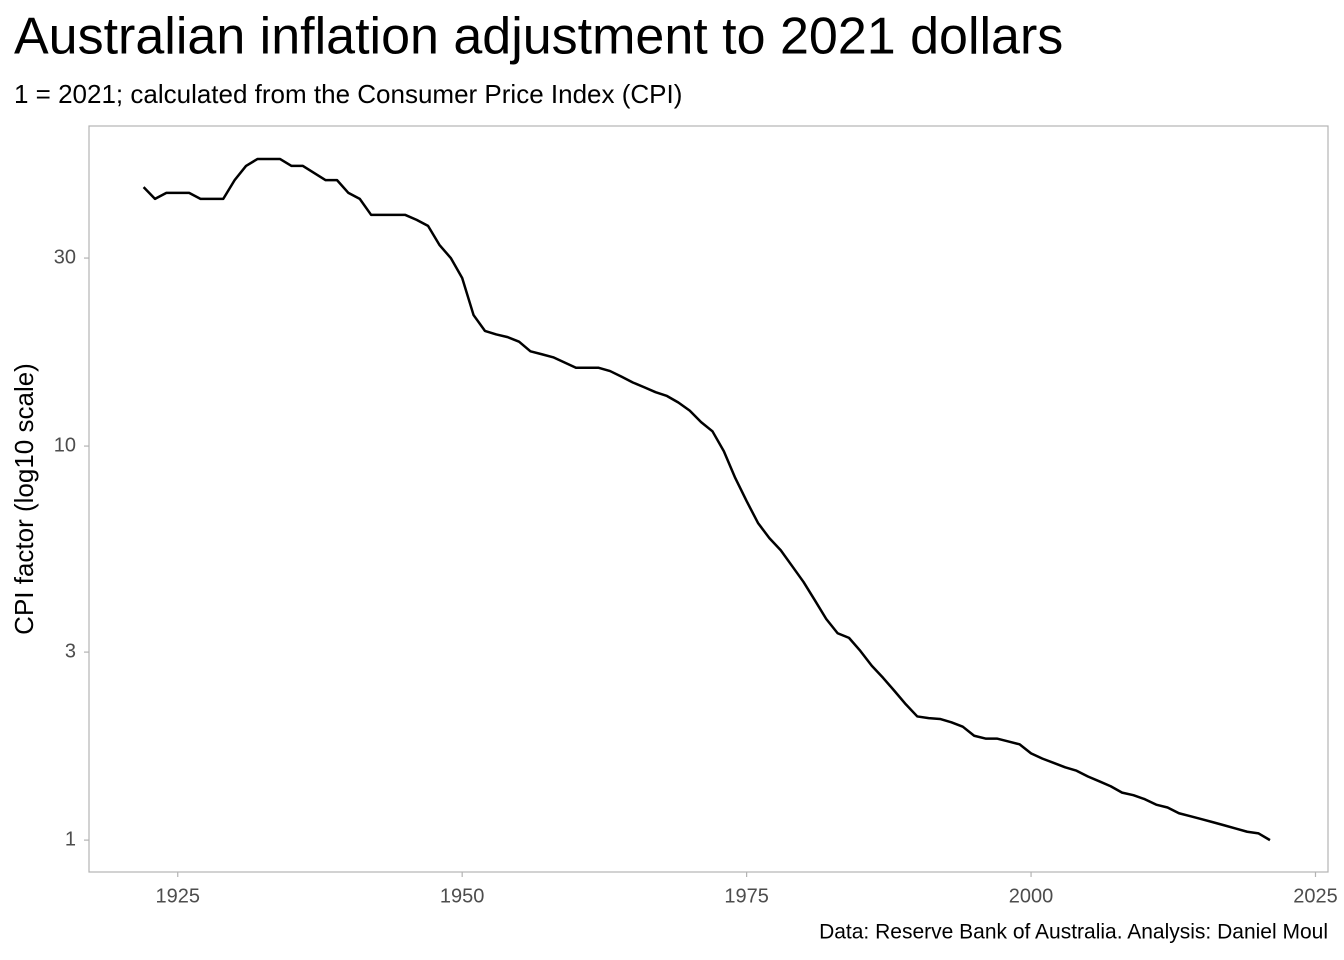 The image size is (1344, 960). What do you see at coordinates (177, 896) in the screenshot?
I see `x-tick-label: 1925` at bounding box center [177, 896].